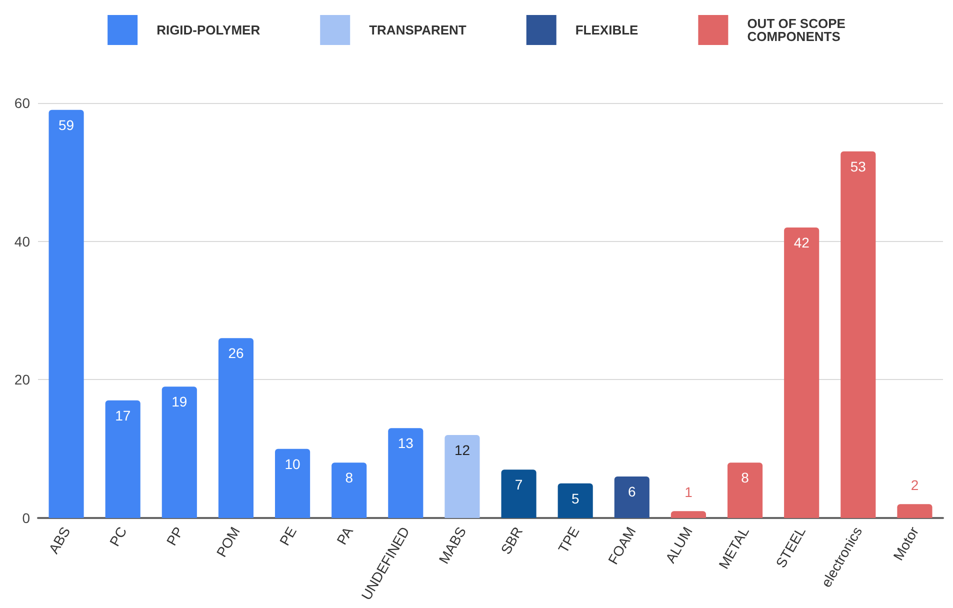  Describe the element at coordinates (462, 450) in the screenshot. I see `data-label: 12` at that location.